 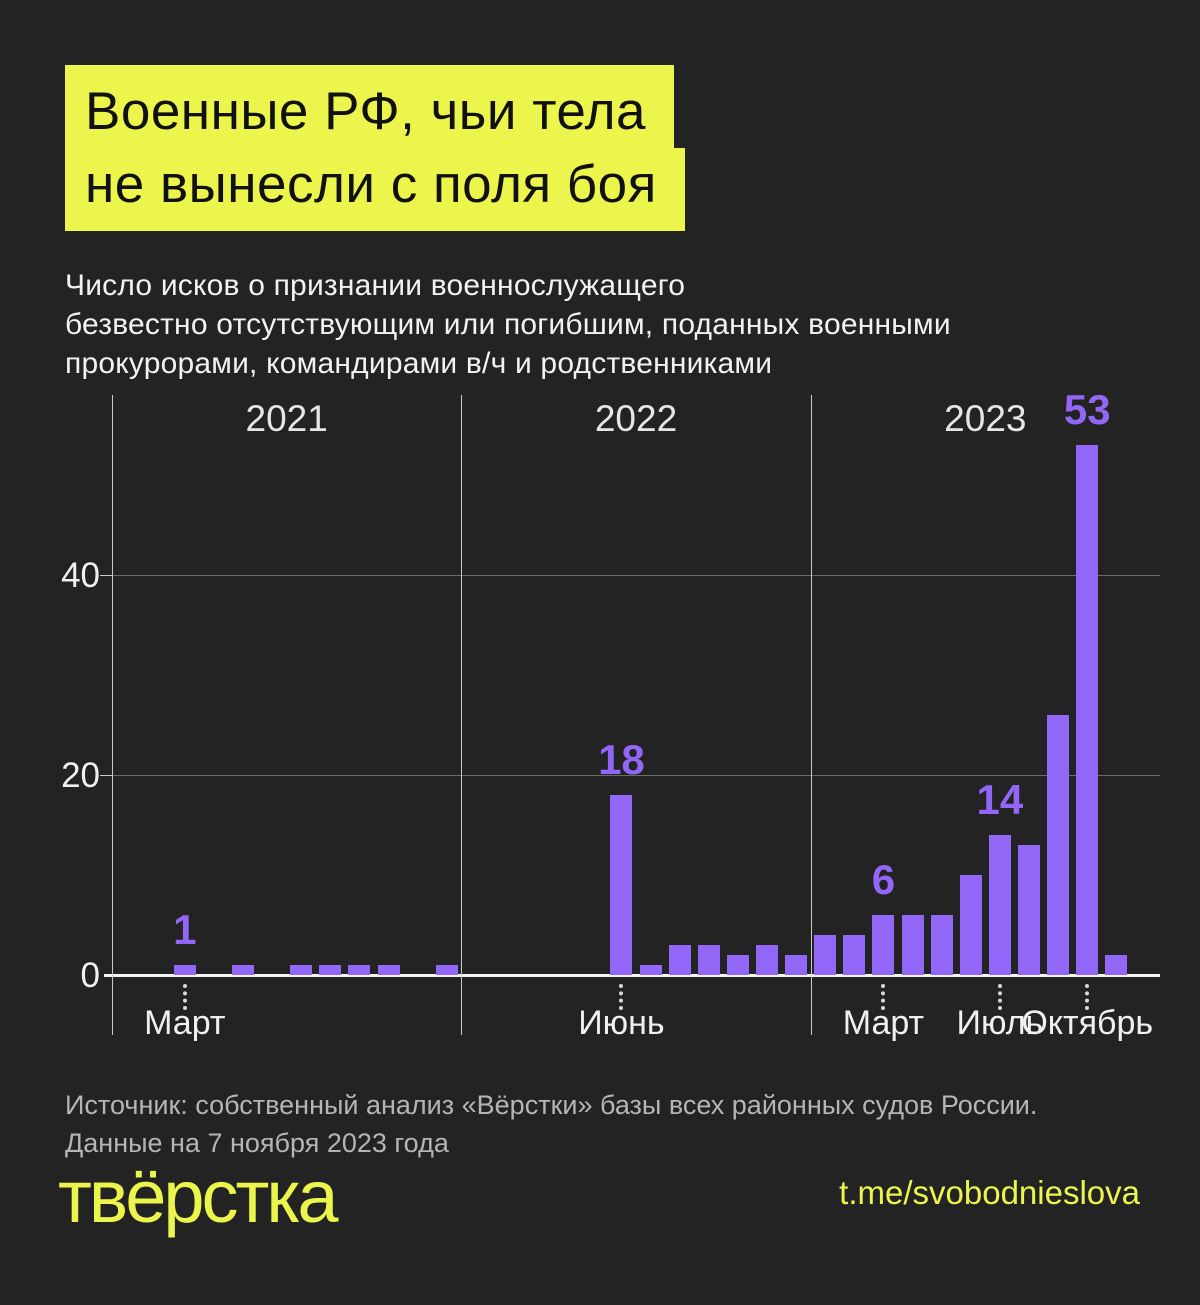 What do you see at coordinates (286, 418) in the screenshot?
I see `year-label-2021: 2021` at bounding box center [286, 418].